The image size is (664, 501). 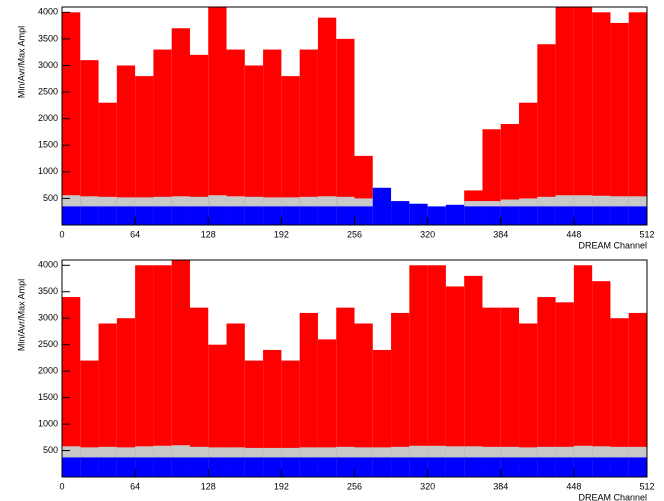 What do you see at coordinates (48, 171) in the screenshot?
I see `y-tick-label: 1000` at bounding box center [48, 171].